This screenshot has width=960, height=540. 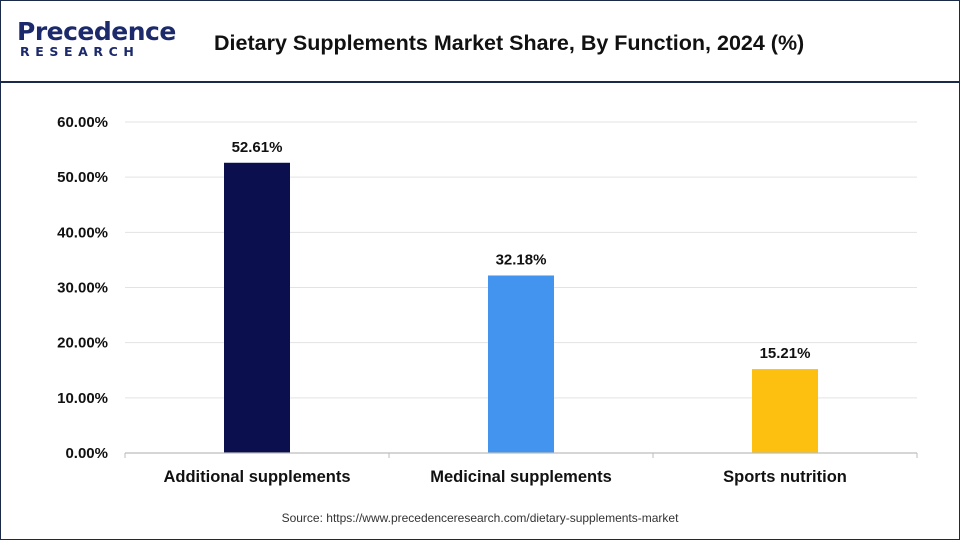 What do you see at coordinates (256, 477) in the screenshot?
I see `x-tick-label: Additional supplements` at bounding box center [256, 477].